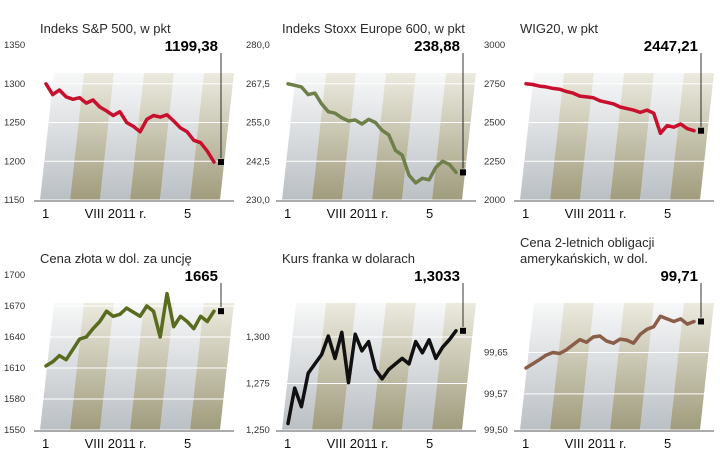  Describe the element at coordinates (14, 123) in the screenshot. I see `y-tick-label: 1250` at that location.